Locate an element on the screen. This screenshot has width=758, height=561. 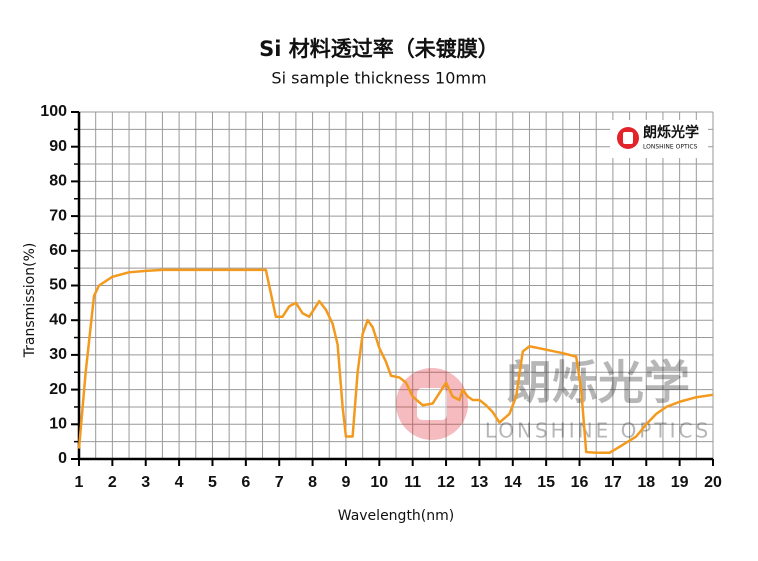
x-tick-label: 3 is located at coordinates (145, 482).